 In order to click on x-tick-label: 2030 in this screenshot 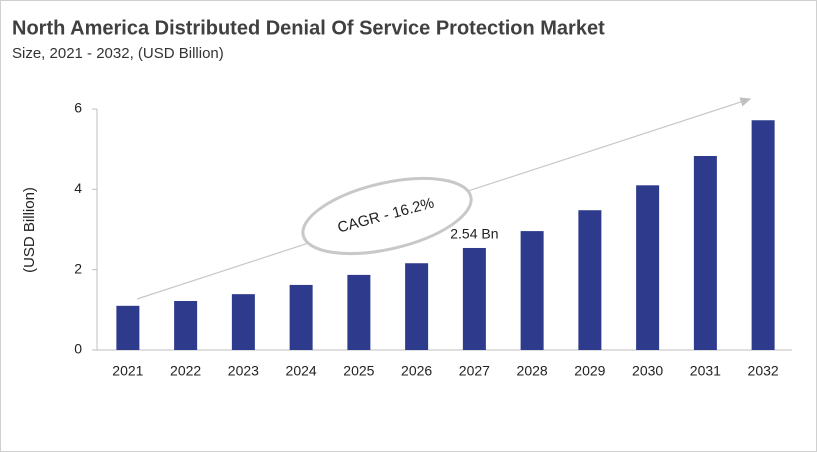, I will do `click(647, 371)`.